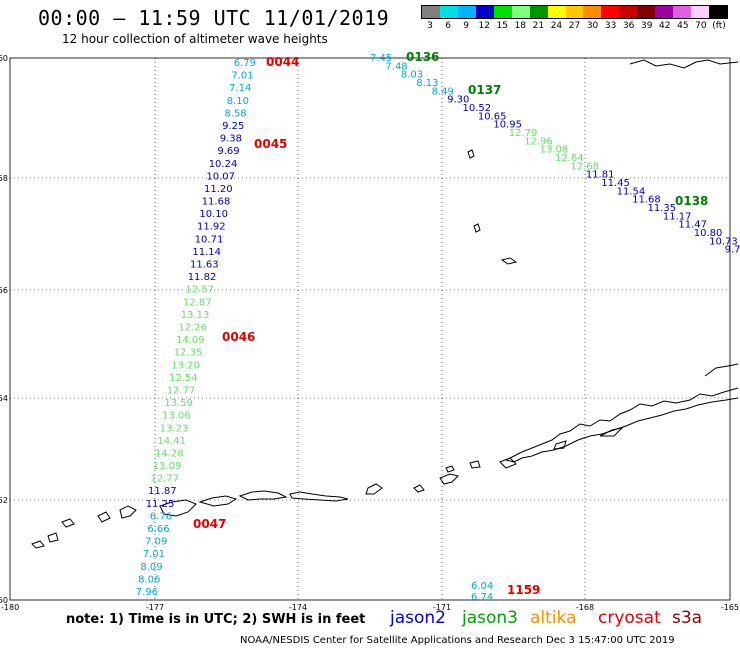 The height and width of the screenshot is (650, 740). Describe the element at coordinates (592, 26) in the screenshot. I see `color-scale-label: 30` at that location.